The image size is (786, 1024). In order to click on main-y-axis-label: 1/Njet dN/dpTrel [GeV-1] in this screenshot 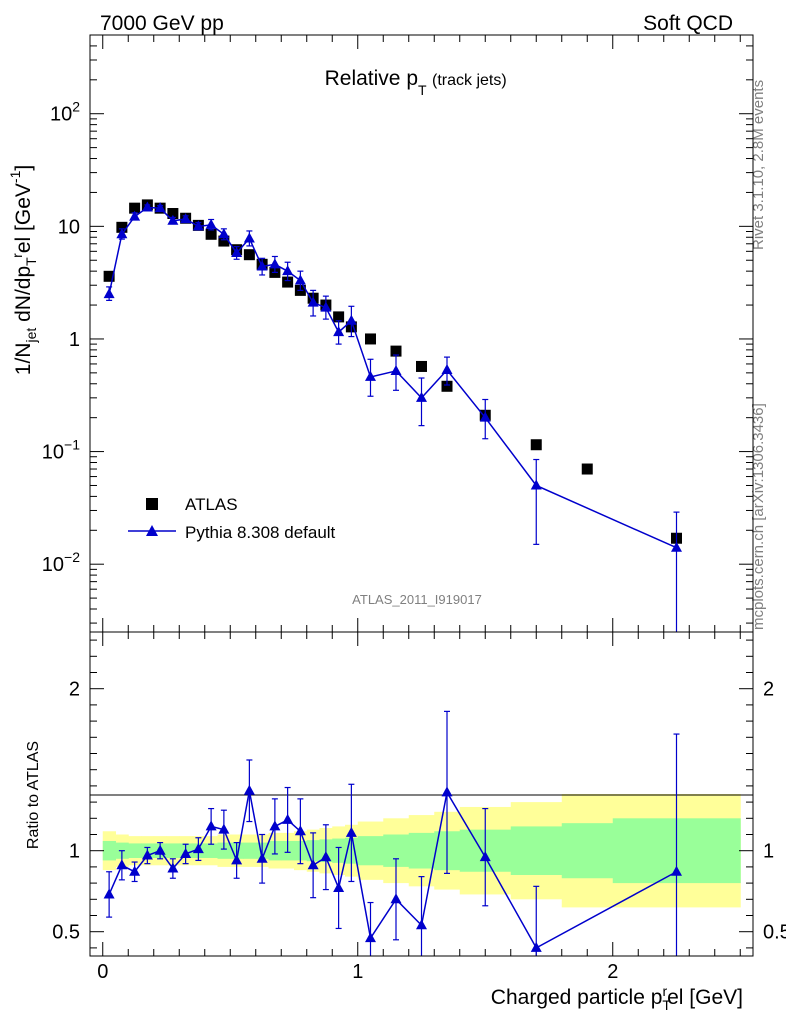, I will do `click(23, 270)`.